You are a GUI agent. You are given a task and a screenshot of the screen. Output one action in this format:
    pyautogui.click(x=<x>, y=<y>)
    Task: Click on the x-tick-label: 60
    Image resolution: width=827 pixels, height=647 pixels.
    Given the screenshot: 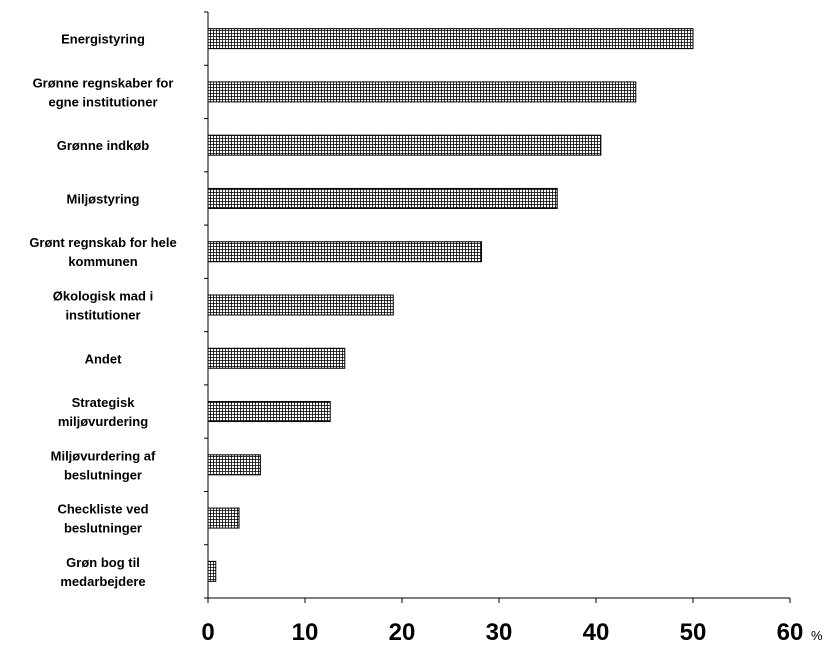 What is the action you would take?
    pyautogui.click(x=790, y=632)
    